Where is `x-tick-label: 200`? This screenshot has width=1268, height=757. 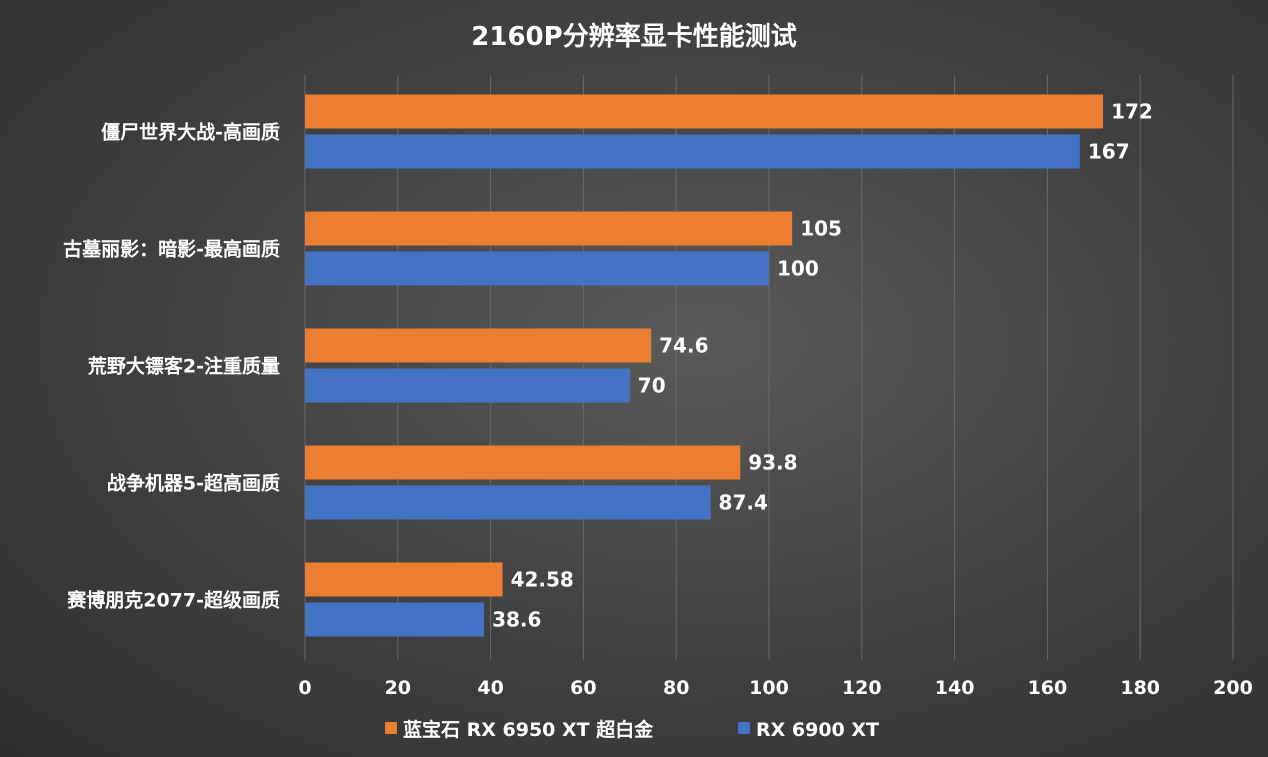
x-tick-label: 200 is located at coordinates (1233, 688).